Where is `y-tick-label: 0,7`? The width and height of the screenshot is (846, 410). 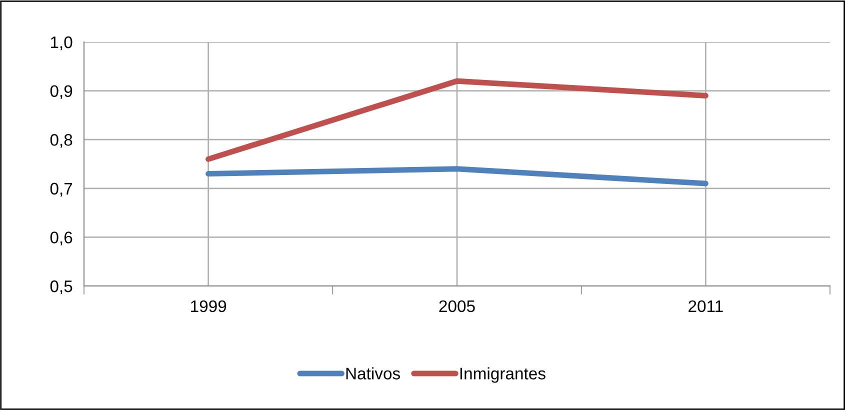
y-tick-label: 0,7 is located at coordinates (61, 189).